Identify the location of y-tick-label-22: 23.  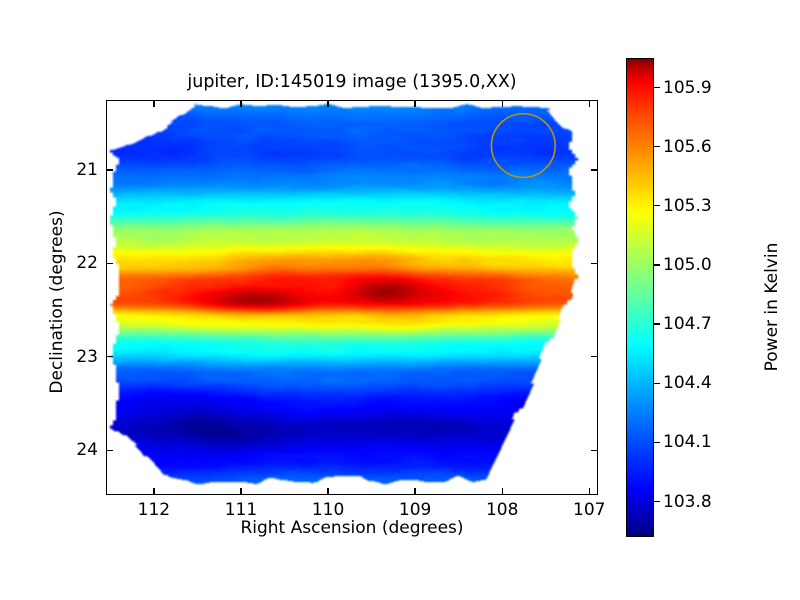
(87, 356).